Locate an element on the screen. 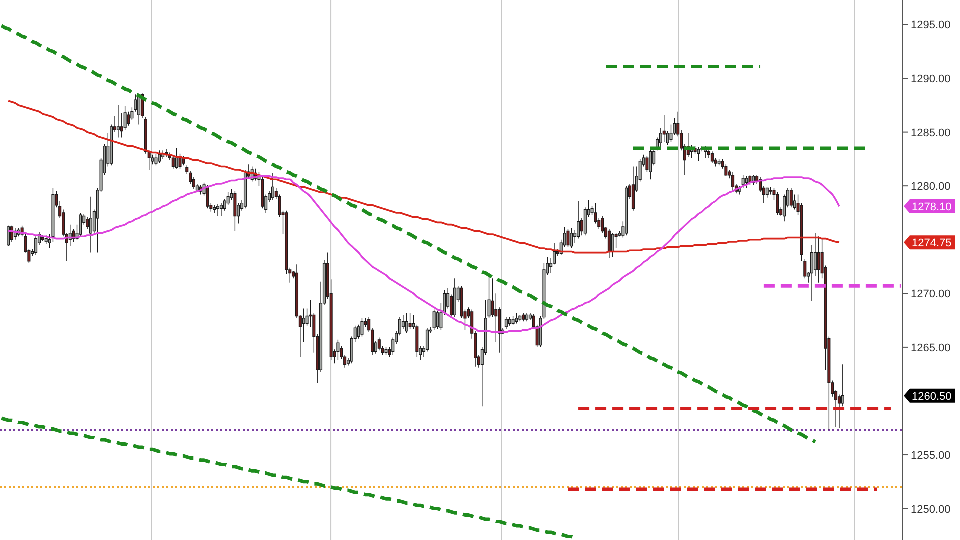  y-tick-label: 1255.00 is located at coordinates (931, 456).